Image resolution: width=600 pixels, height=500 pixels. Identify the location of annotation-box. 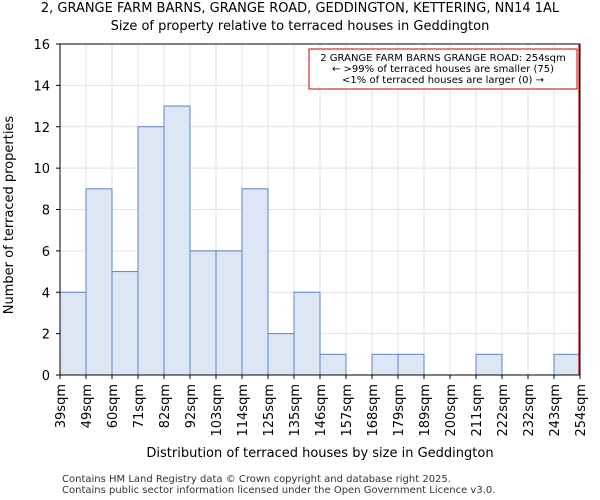
(443, 69).